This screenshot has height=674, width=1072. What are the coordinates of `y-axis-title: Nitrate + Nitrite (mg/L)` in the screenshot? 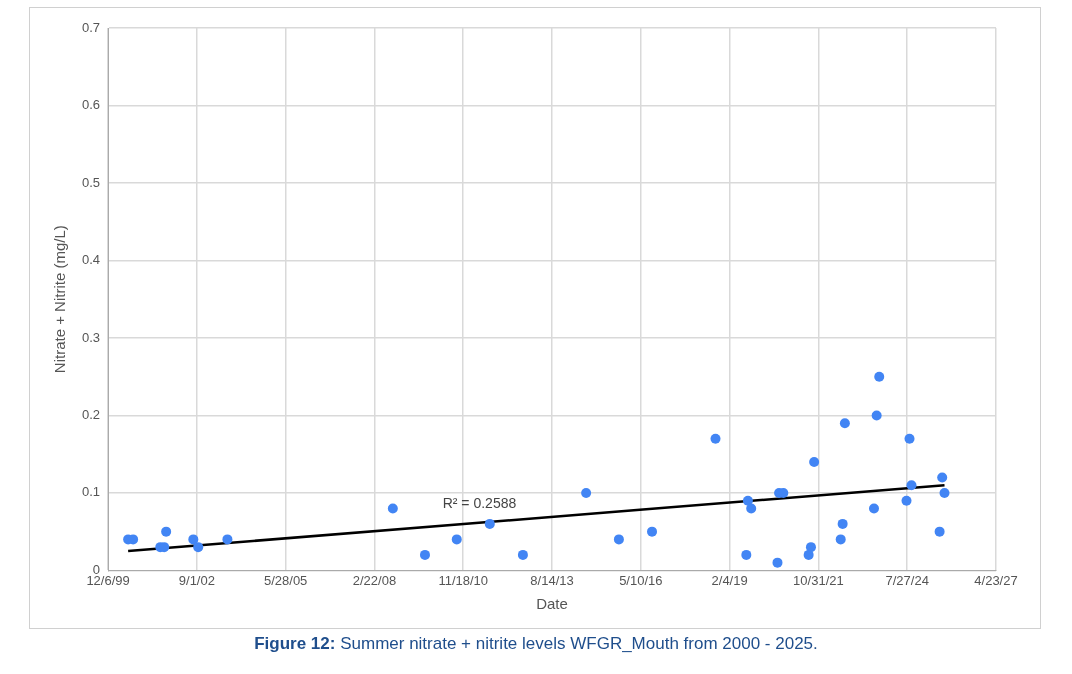 It's located at (60, 299).